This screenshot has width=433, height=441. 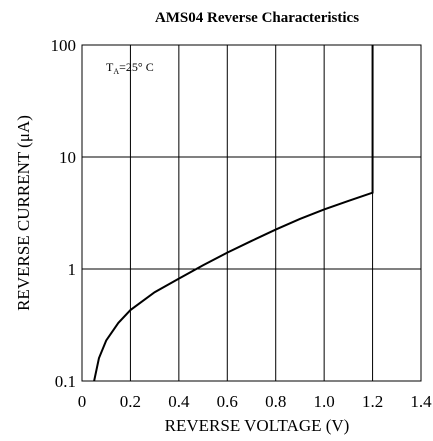 What do you see at coordinates (421, 401) in the screenshot?
I see `x-tick-label: 1.4` at bounding box center [421, 401].